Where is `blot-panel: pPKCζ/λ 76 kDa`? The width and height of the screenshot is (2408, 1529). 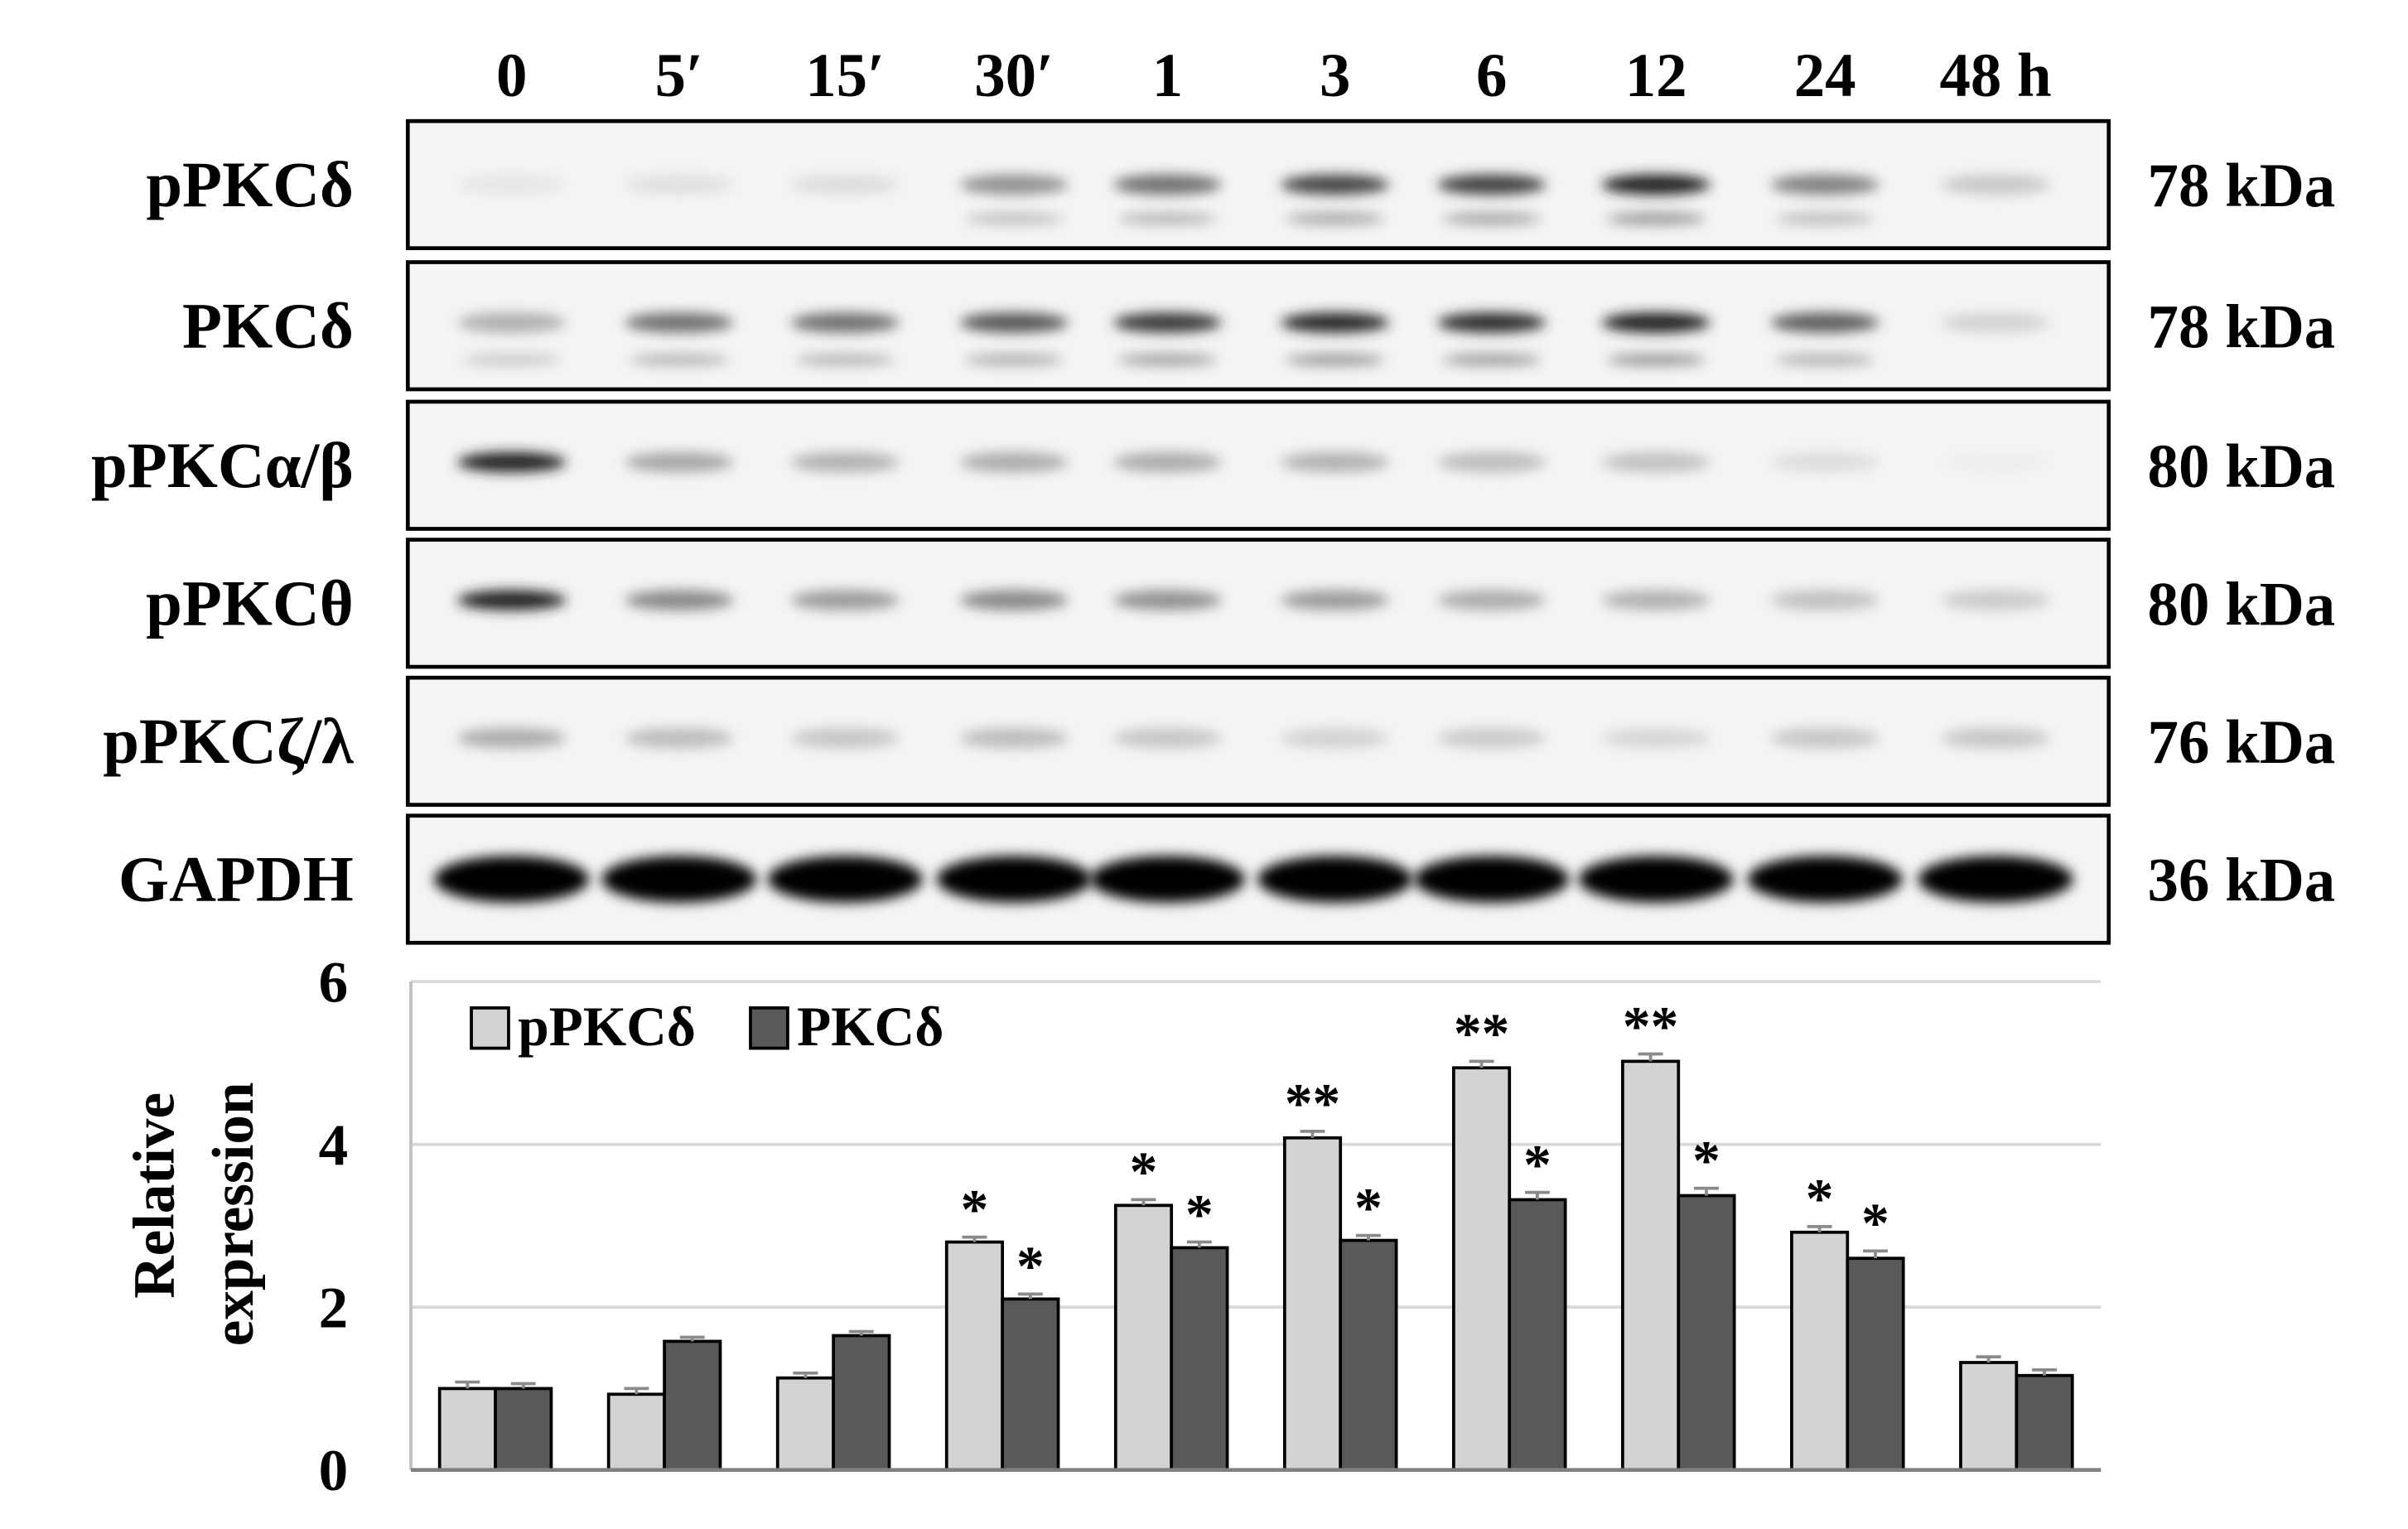
blot-panel: pPKCζ/λ 76 kDa is located at coordinates (1219, 741).